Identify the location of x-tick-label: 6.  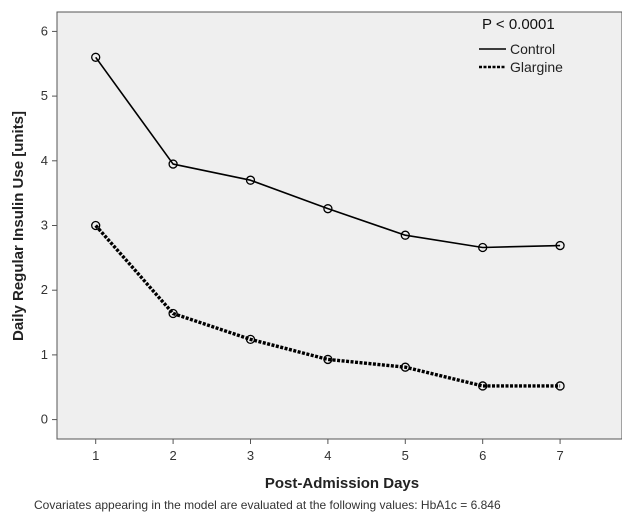
(482, 455).